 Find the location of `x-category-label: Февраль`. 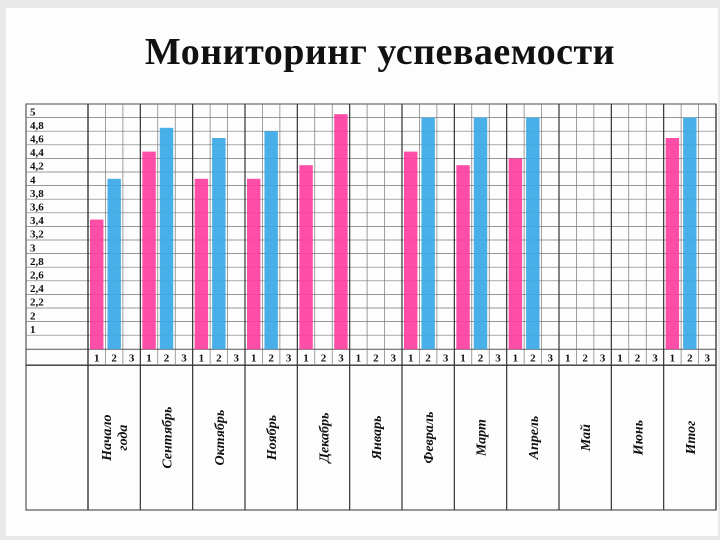

x-category-label: Февраль is located at coordinates (429, 438).